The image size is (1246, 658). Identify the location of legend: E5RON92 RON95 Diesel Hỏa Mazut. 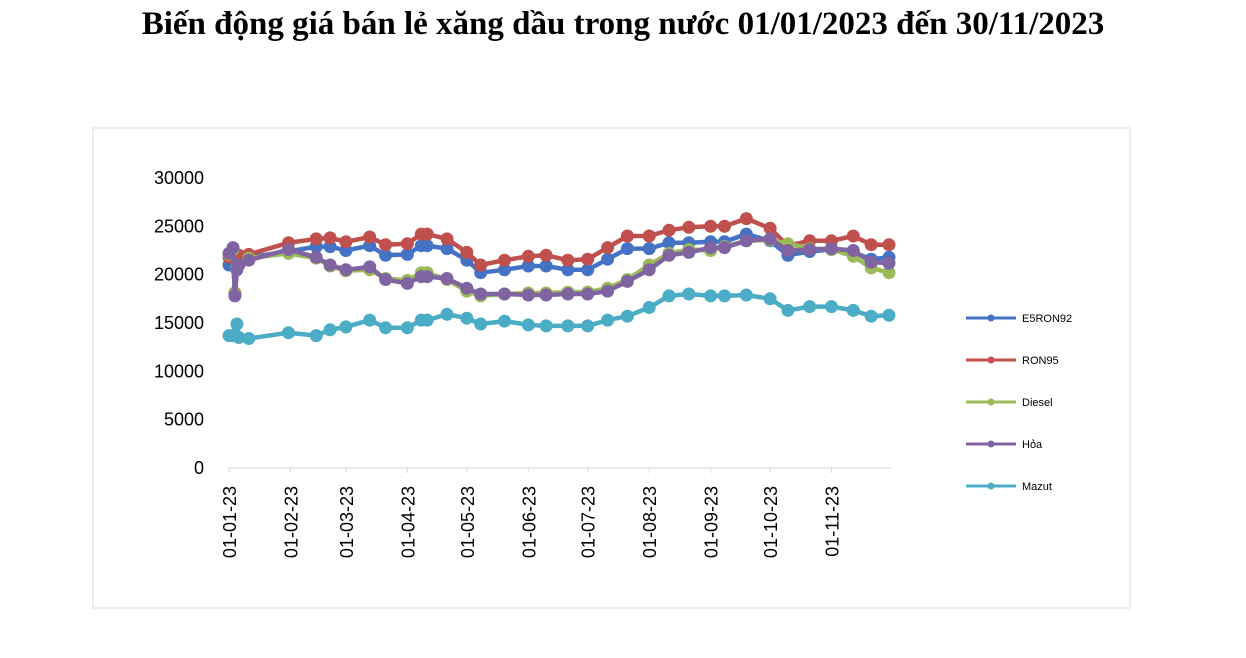
(1019, 403).